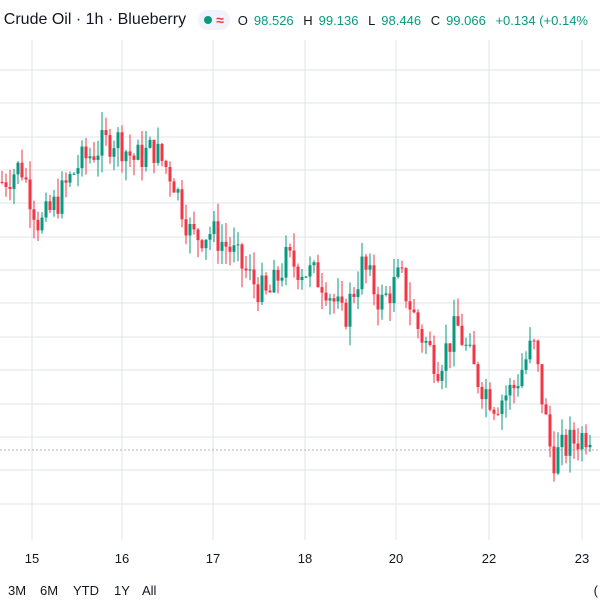  What do you see at coordinates (93, 19) in the screenshot?
I see `symbol-title: nt Crude Oil · 1h · Blueberry` at bounding box center [93, 19].